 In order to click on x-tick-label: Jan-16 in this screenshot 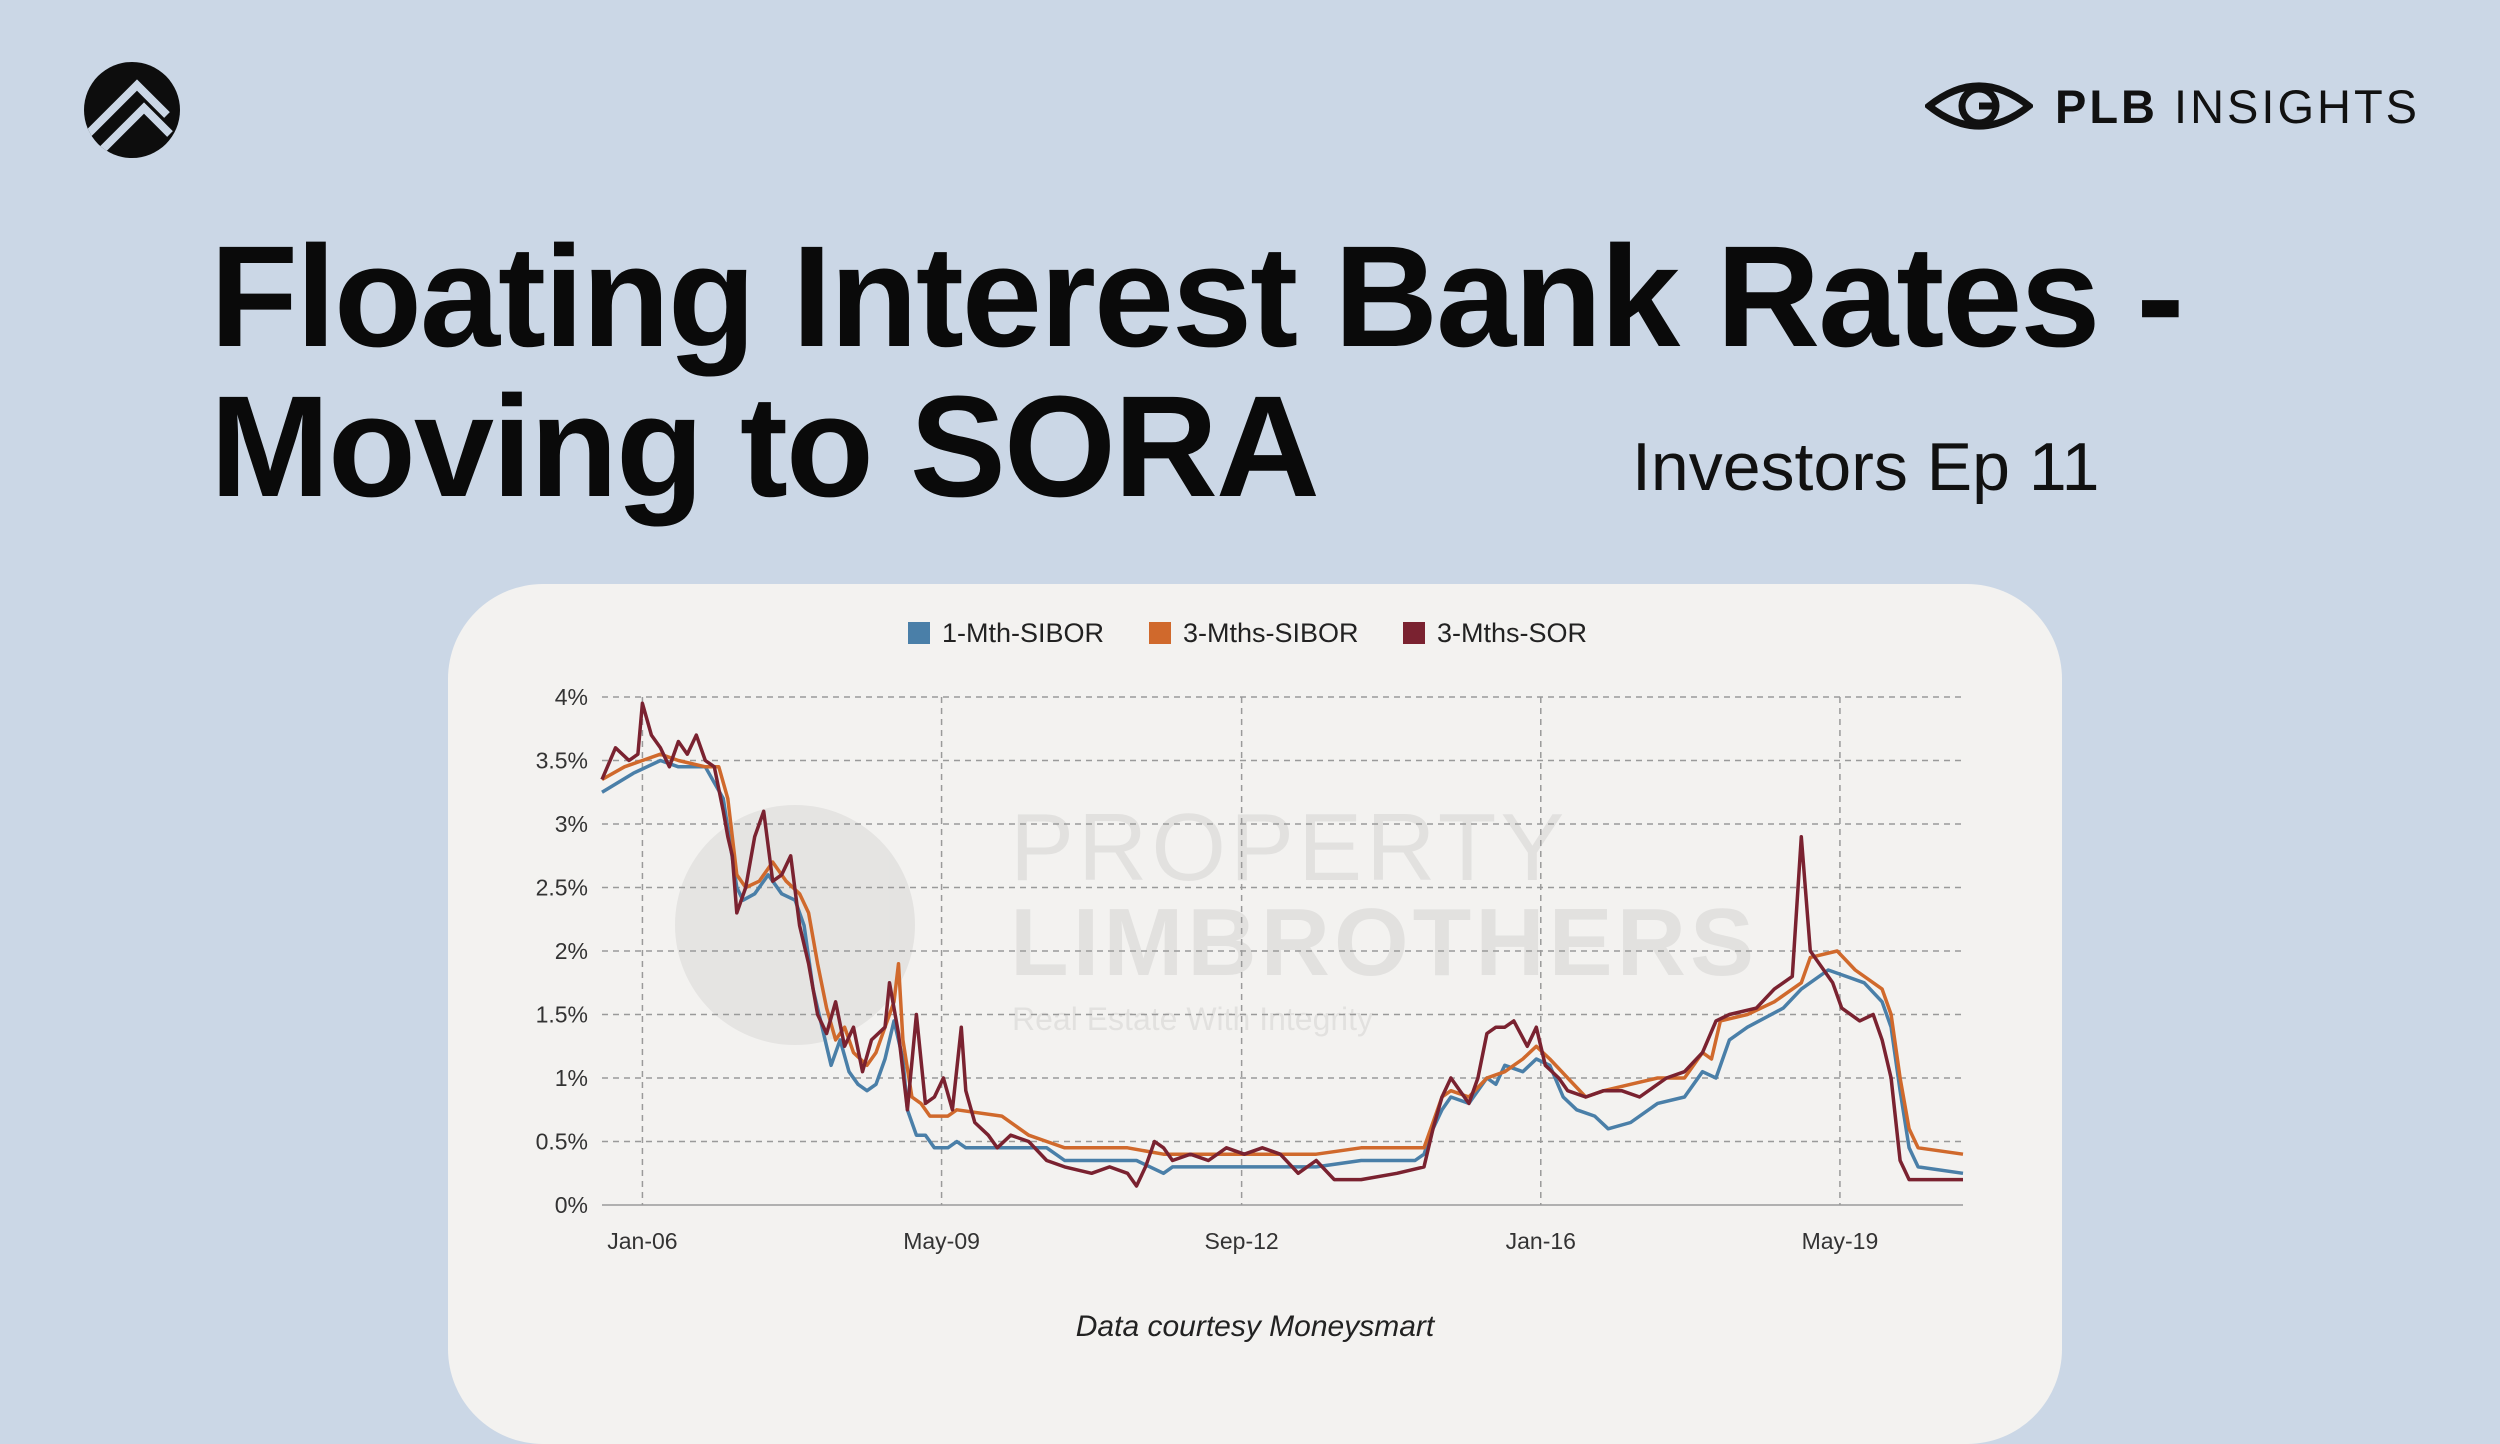, I will do `click(1541, 1241)`.